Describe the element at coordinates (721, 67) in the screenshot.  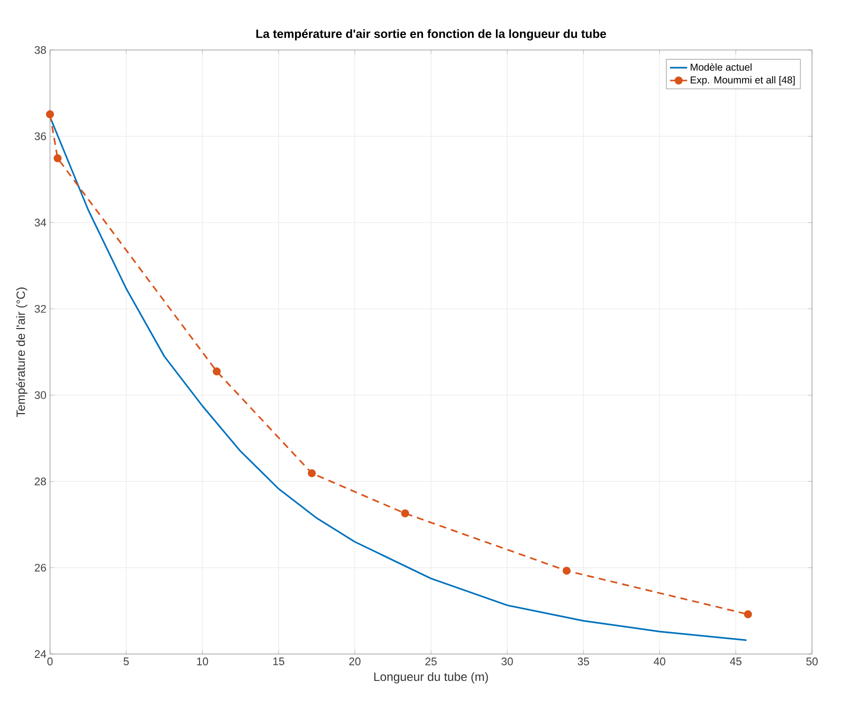
I see `legend-label: Modèle actuel` at that location.